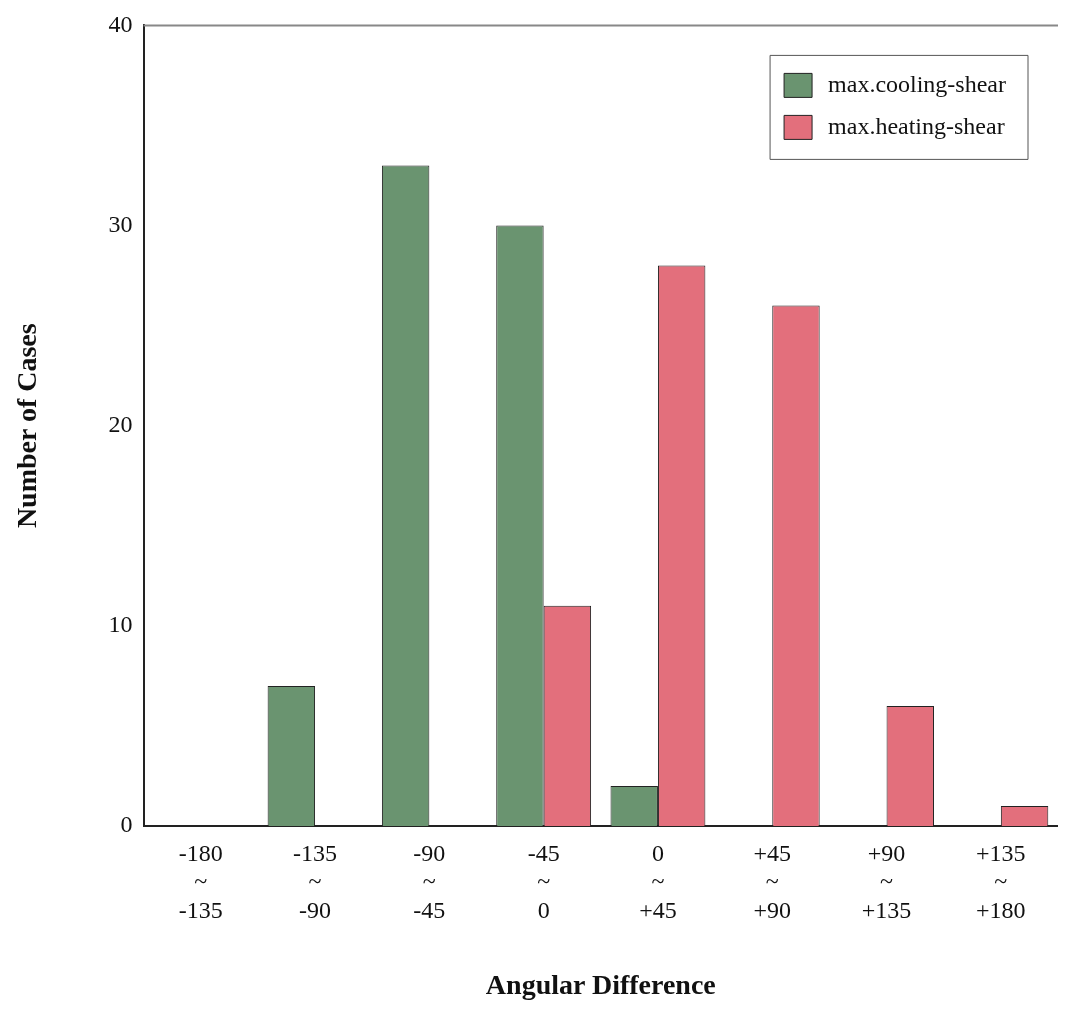  Describe the element at coordinates (429, 881) in the screenshot. I see `x-tick-label: -90 ~ -45` at that location.